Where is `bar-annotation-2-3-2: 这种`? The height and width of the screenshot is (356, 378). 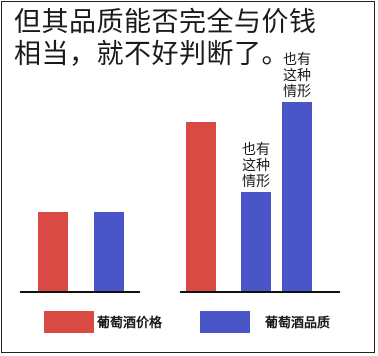
bar-annotation-2-3-2: 这种 is located at coordinates (297, 75).